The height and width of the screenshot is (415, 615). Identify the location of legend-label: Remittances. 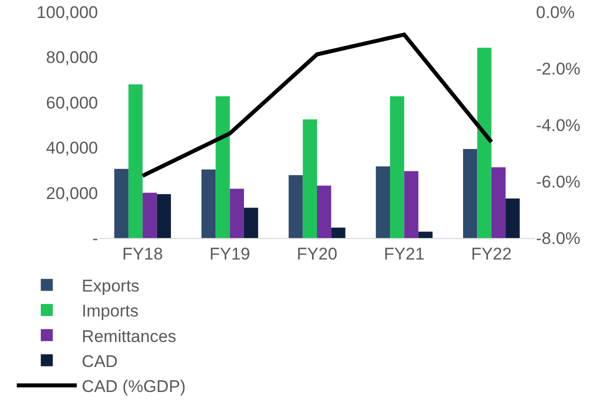
(129, 336).